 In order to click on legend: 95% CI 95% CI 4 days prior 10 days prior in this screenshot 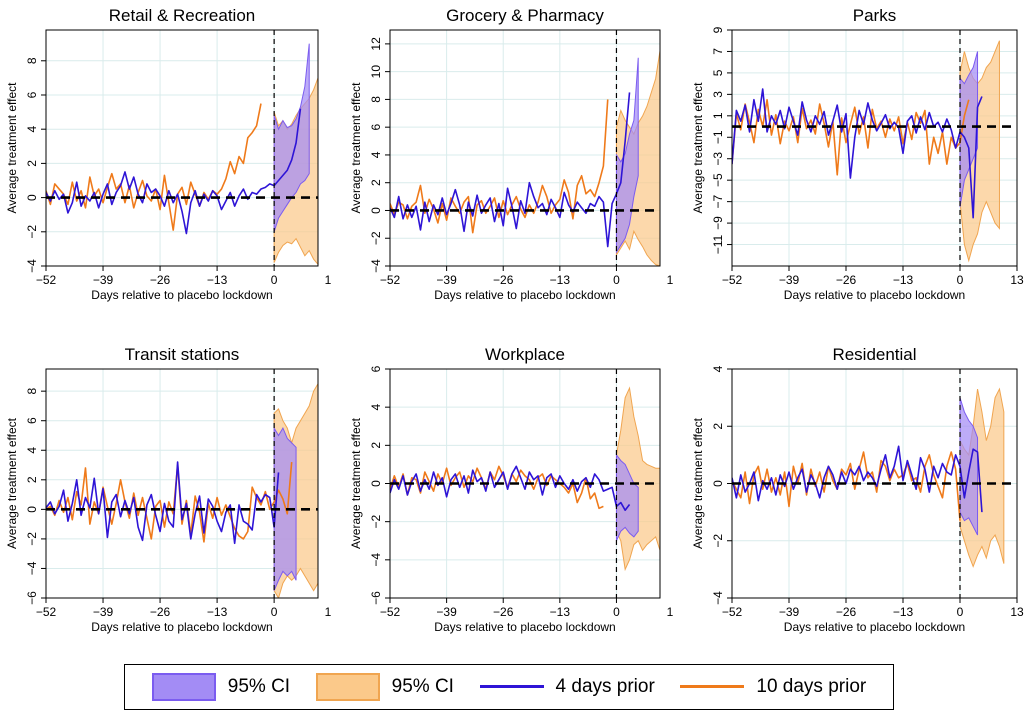, I will do `click(509, 687)`.